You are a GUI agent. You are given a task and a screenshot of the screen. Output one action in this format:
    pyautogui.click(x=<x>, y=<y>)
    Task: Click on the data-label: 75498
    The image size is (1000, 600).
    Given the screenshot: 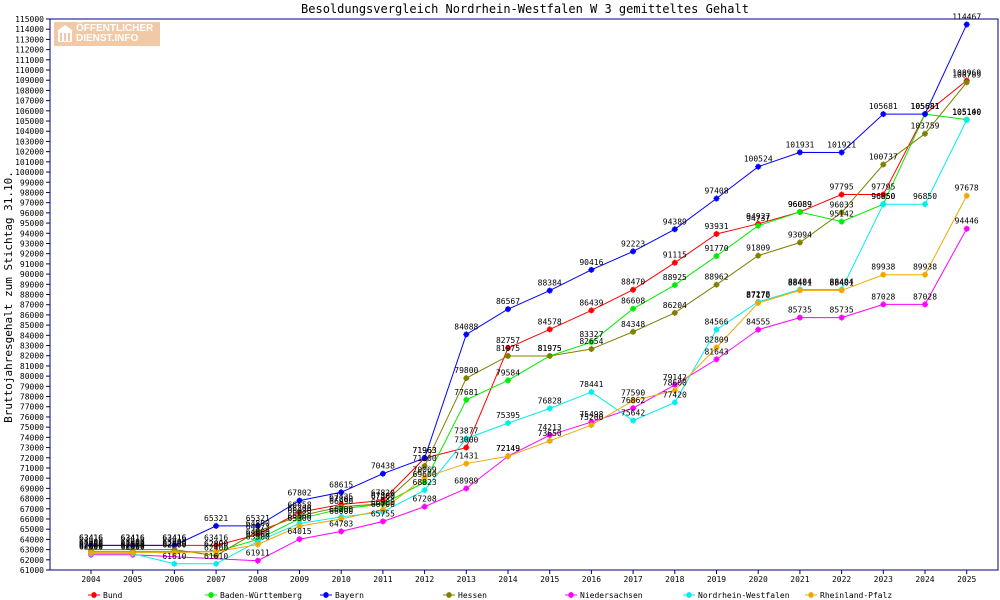 What is the action you would take?
    pyautogui.click(x=591, y=414)
    